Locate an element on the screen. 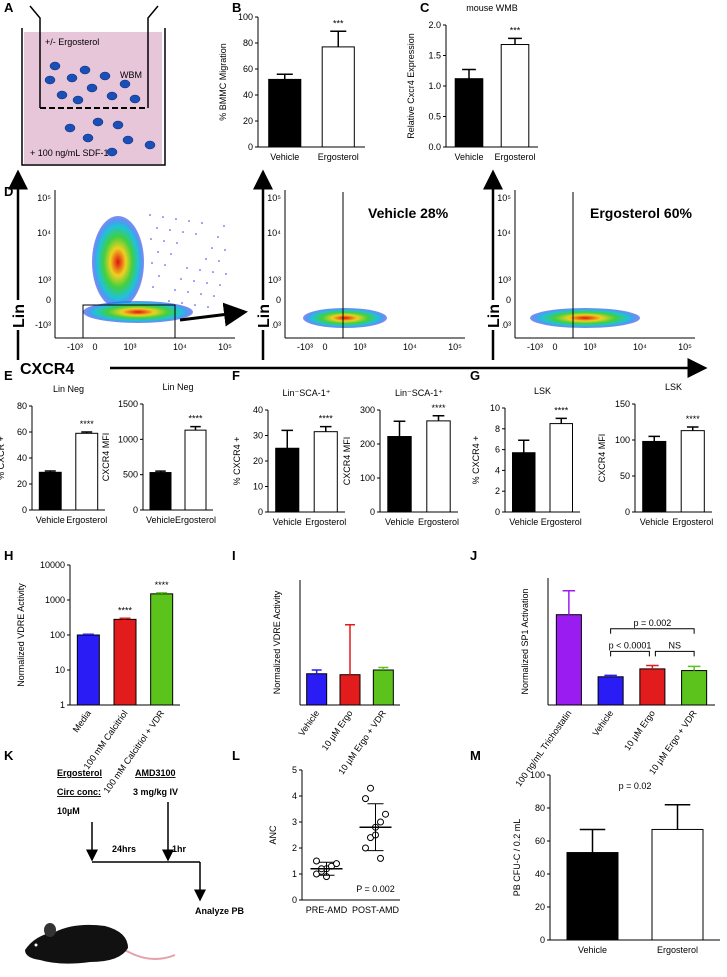 This screenshot has height=977, width=727. label-bg is located at coordinates (493, 315).